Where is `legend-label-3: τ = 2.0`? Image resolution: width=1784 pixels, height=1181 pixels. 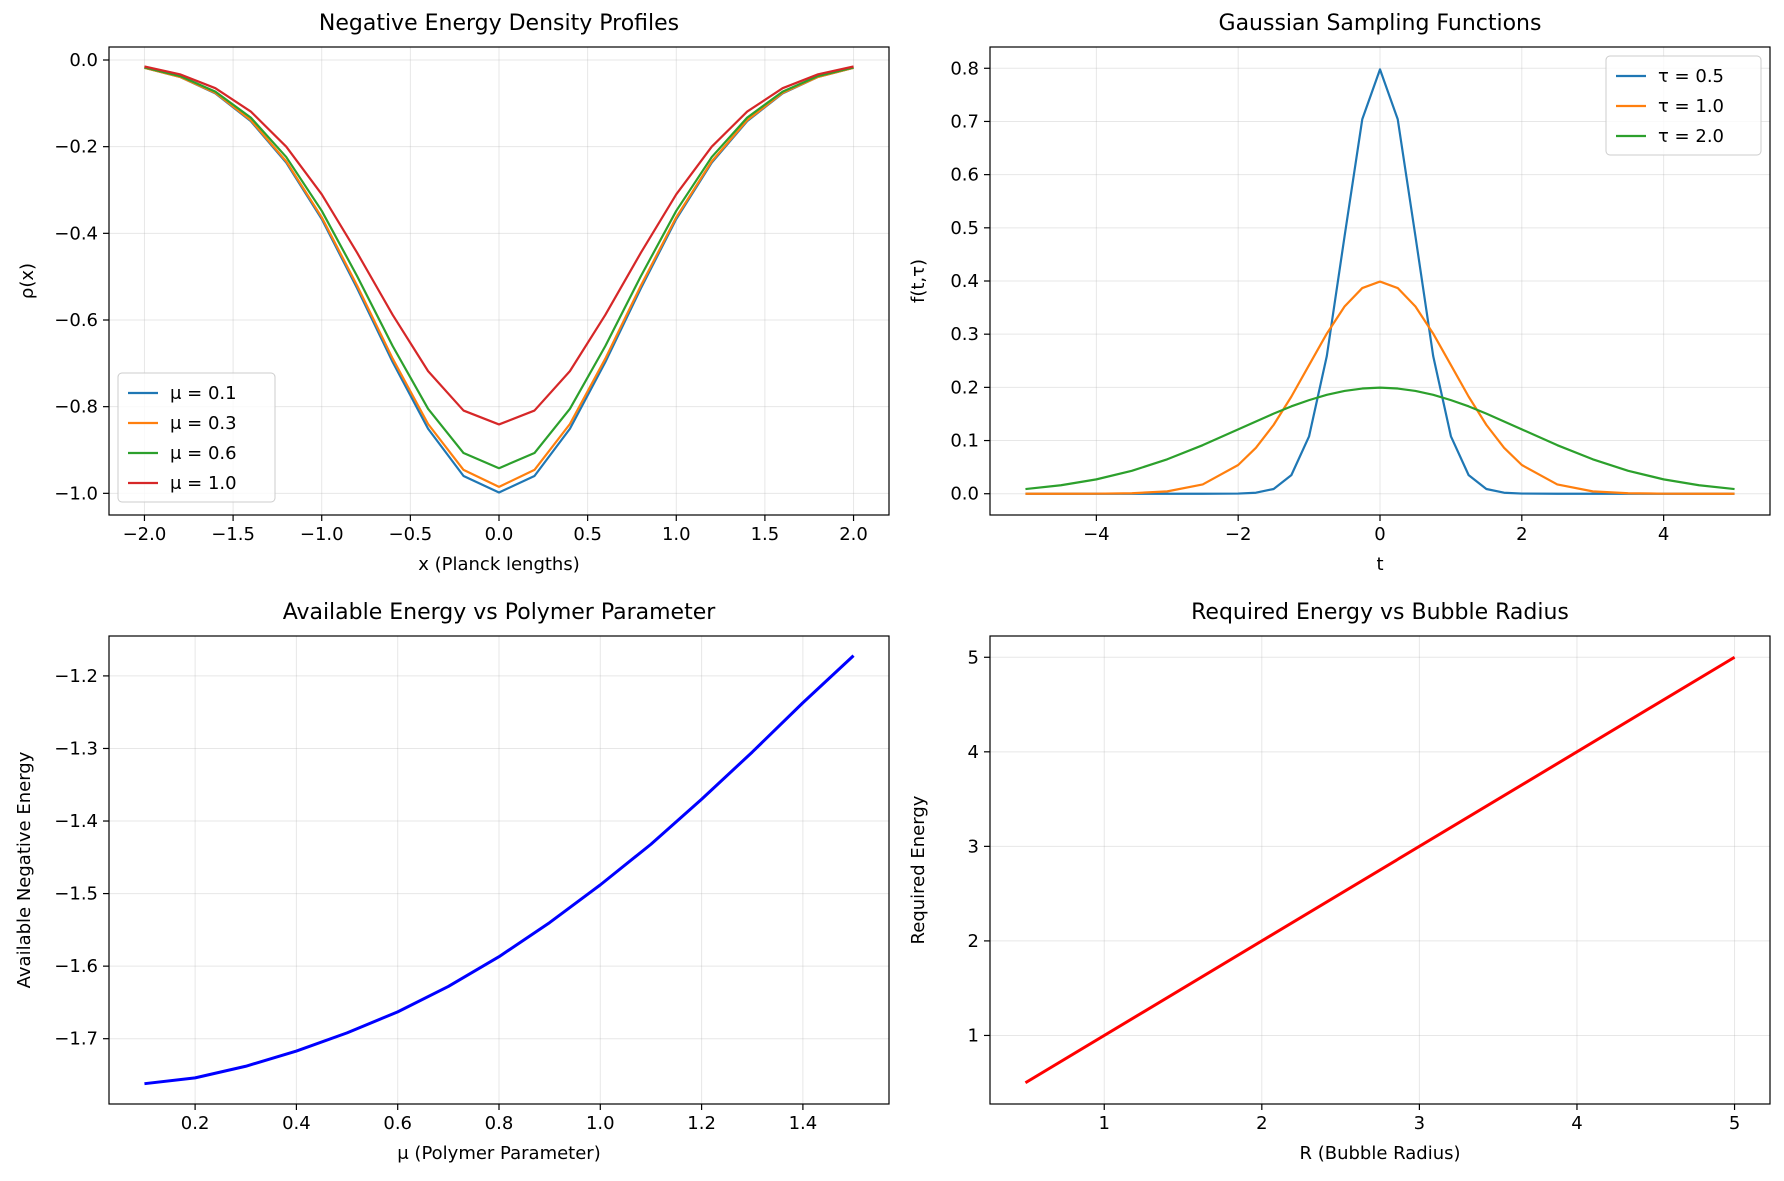
legend-label-3: τ = 2.0 is located at coordinates (1691, 136).